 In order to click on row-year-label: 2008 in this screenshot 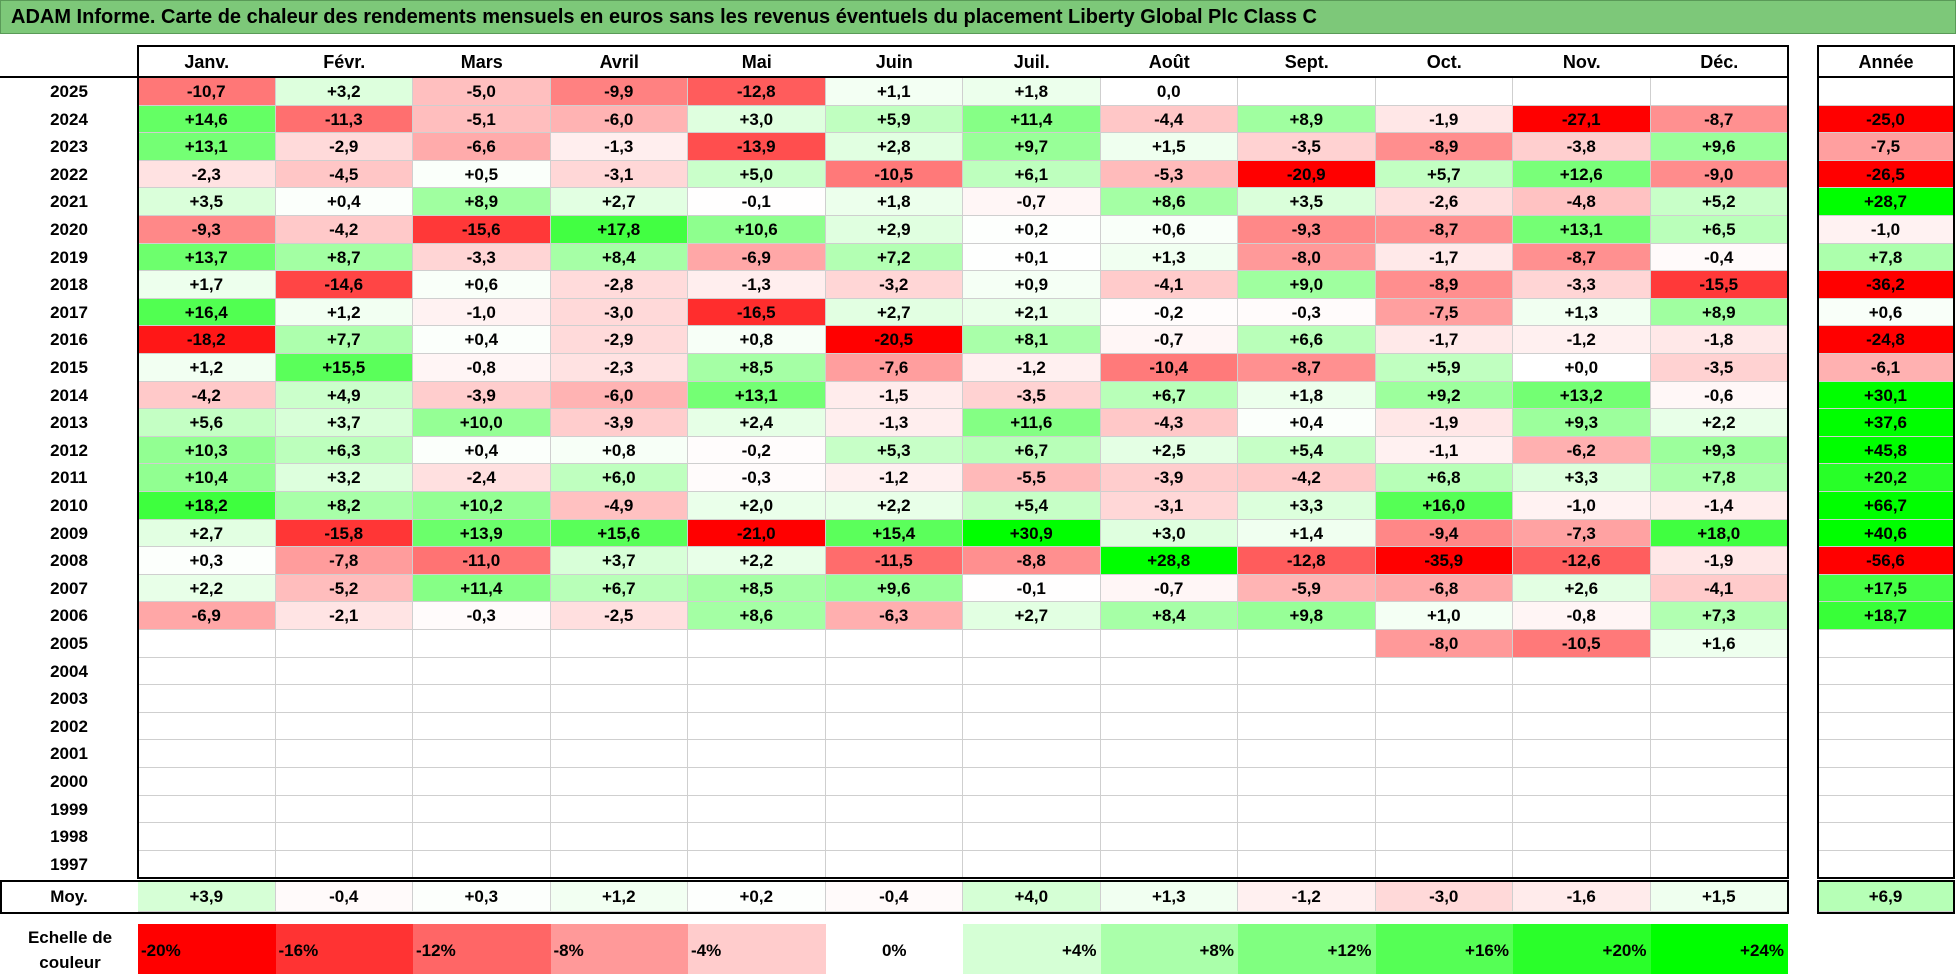, I will do `click(69, 561)`.